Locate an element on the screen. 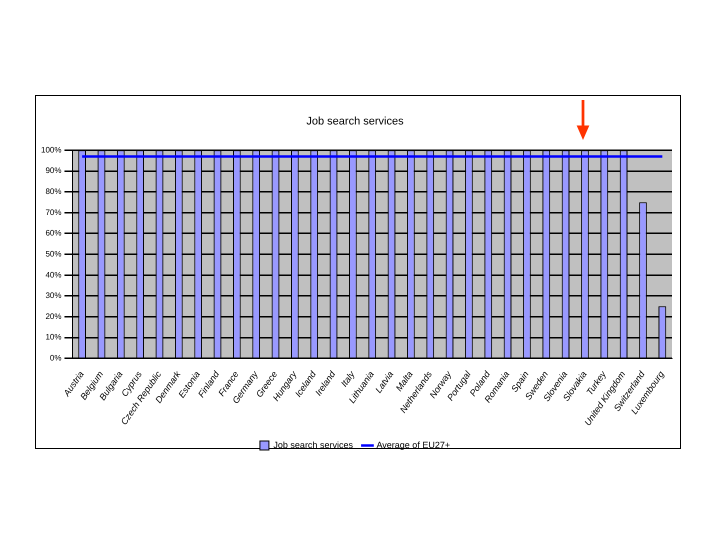 The height and width of the screenshot is (540, 720). legend-label: Average of EU27+ is located at coordinates (413, 445).